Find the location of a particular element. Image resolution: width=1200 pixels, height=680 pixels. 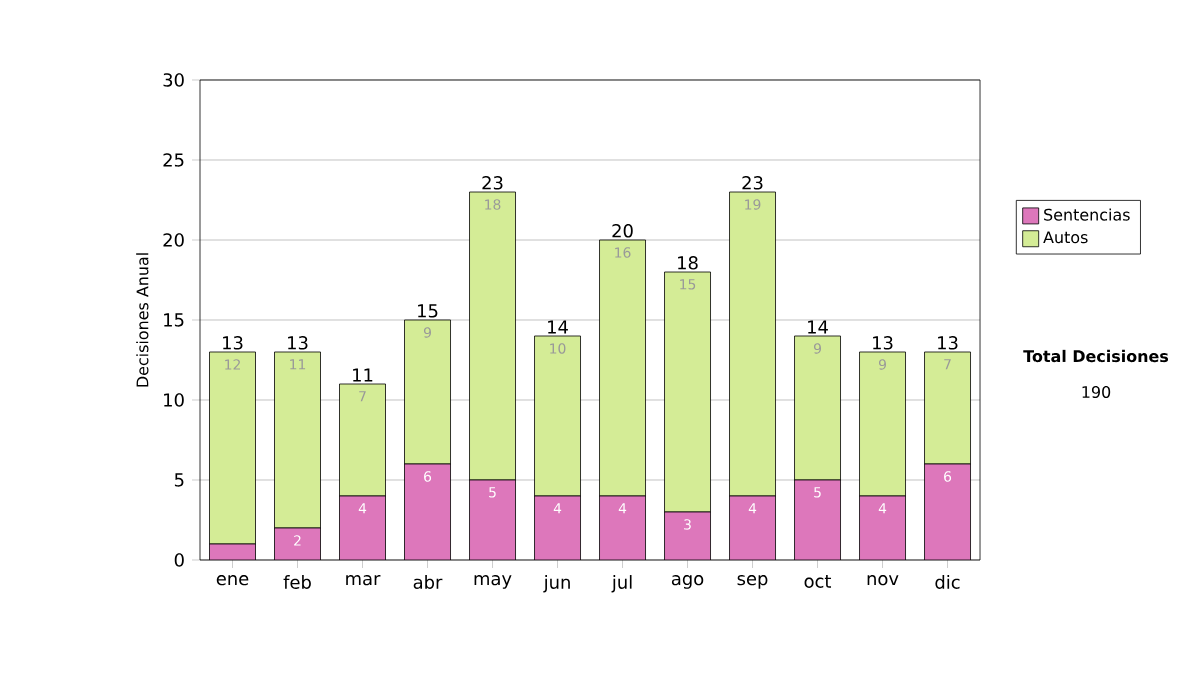

x-tick-label: oct is located at coordinates (818, 581).